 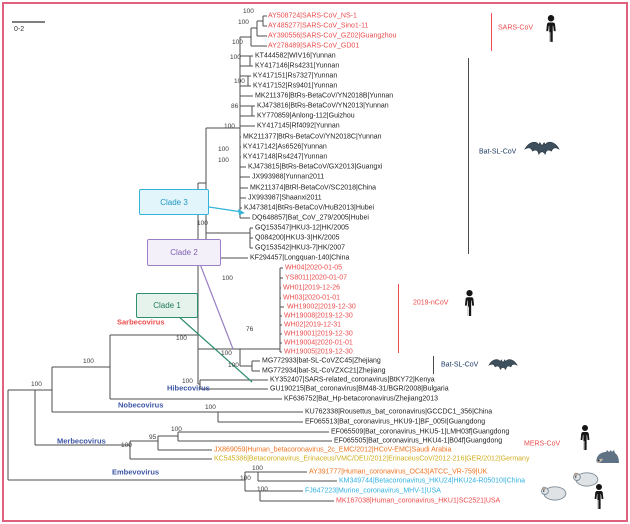 I want to click on taxon-label: WH19002|2019-12-30, so click(x=321, y=307).